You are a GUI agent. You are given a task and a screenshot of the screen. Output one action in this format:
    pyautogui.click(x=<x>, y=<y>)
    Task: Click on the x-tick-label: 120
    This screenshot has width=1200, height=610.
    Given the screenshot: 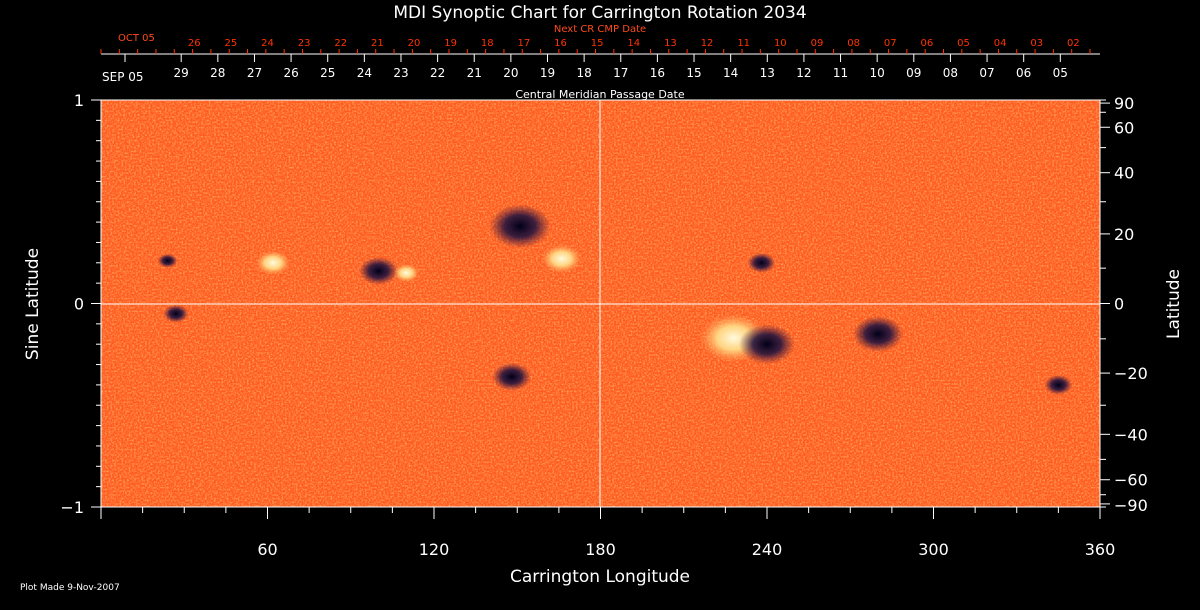 What is the action you would take?
    pyautogui.click(x=434, y=549)
    